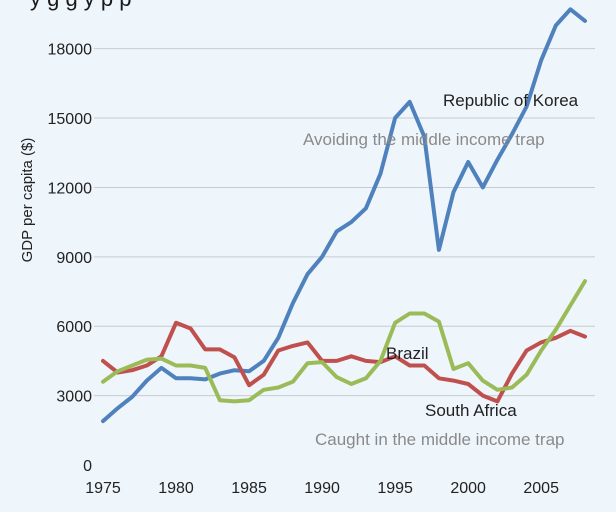  I want to click on x-tick-label: 1985, so click(249, 488).